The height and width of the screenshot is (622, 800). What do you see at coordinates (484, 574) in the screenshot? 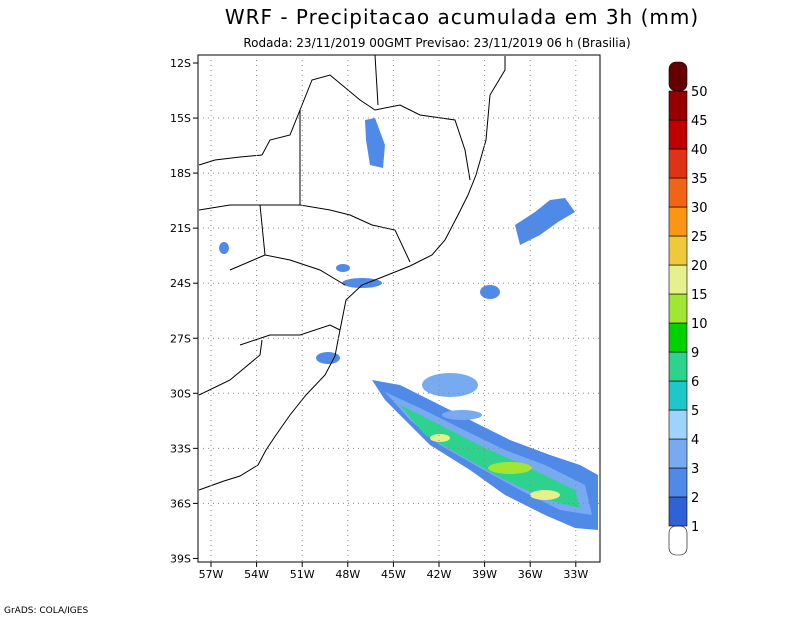
I see `lon-label: 39W` at bounding box center [484, 574].